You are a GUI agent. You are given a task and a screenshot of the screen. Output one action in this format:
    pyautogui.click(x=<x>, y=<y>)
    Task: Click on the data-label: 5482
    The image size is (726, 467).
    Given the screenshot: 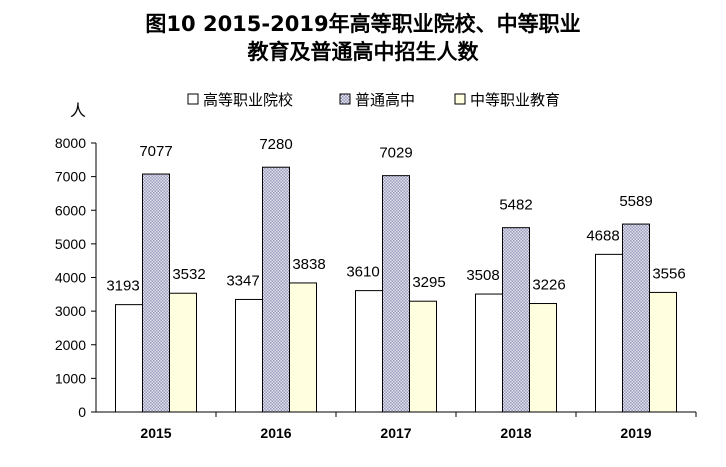 What is the action you would take?
    pyautogui.click(x=515, y=205)
    